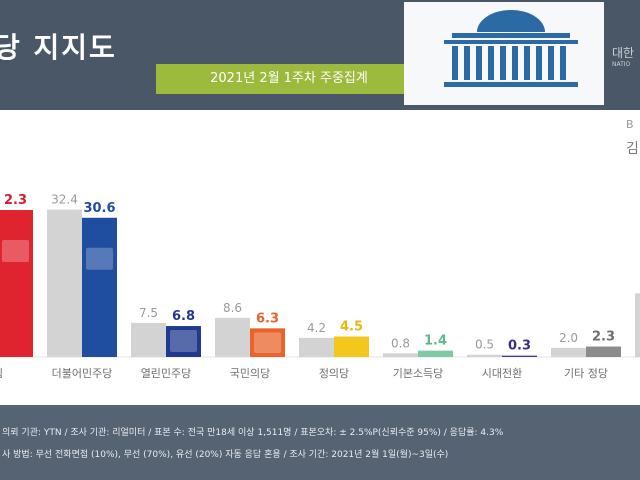 This screenshot has height=480, width=640. What do you see at coordinates (148, 313) in the screenshot?
I see `value-label-prev-2: 7.5` at bounding box center [148, 313].